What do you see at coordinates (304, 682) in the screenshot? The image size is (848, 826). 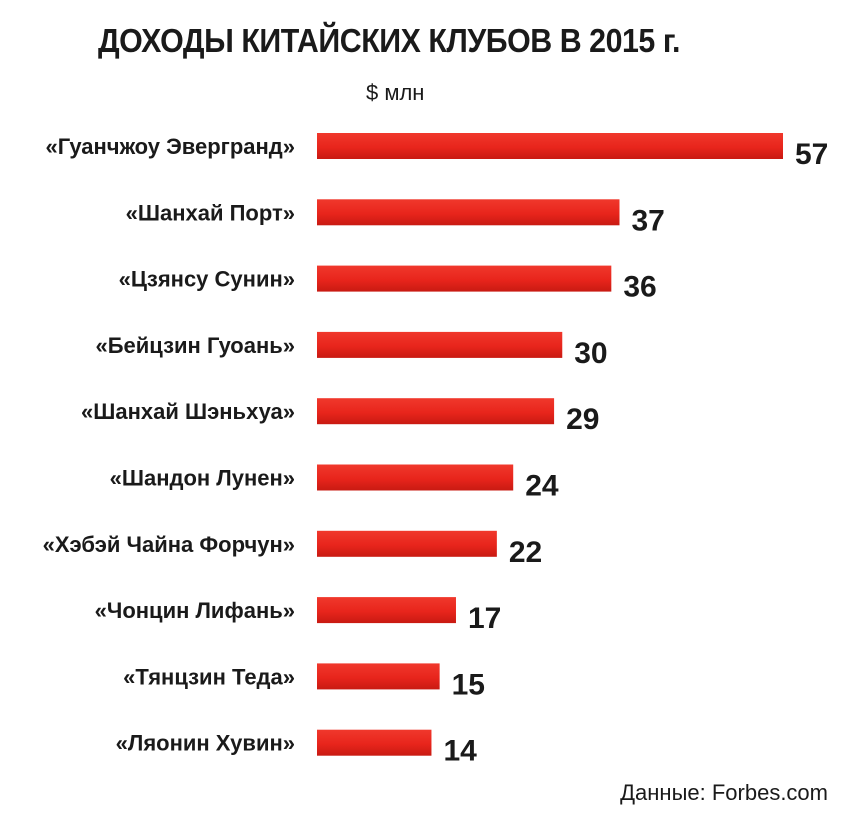 I see `bar-row: «Тянцзин Теда» 15` at bounding box center [304, 682].